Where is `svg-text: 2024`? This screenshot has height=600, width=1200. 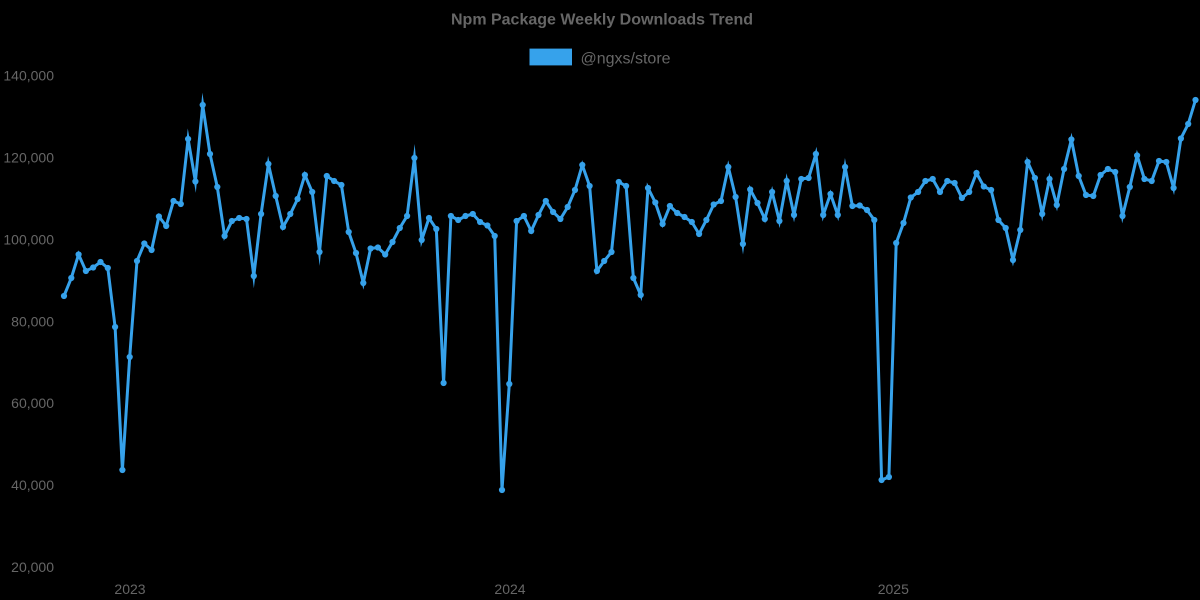
svg-text: 2024 is located at coordinates (509, 589).